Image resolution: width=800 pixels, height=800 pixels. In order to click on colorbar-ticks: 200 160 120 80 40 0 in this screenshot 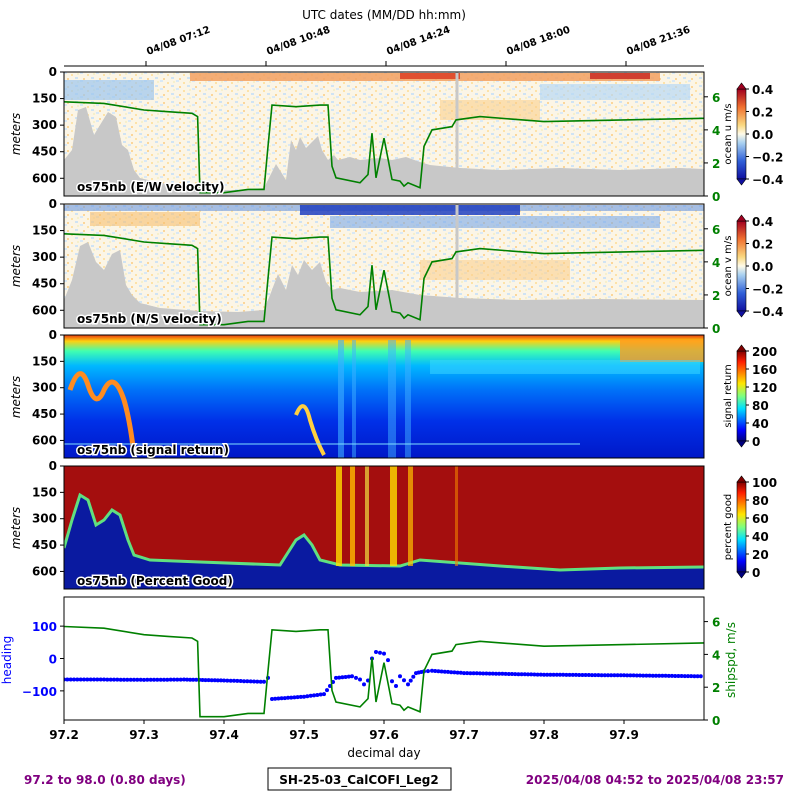, I will do `click(761, 397)`.